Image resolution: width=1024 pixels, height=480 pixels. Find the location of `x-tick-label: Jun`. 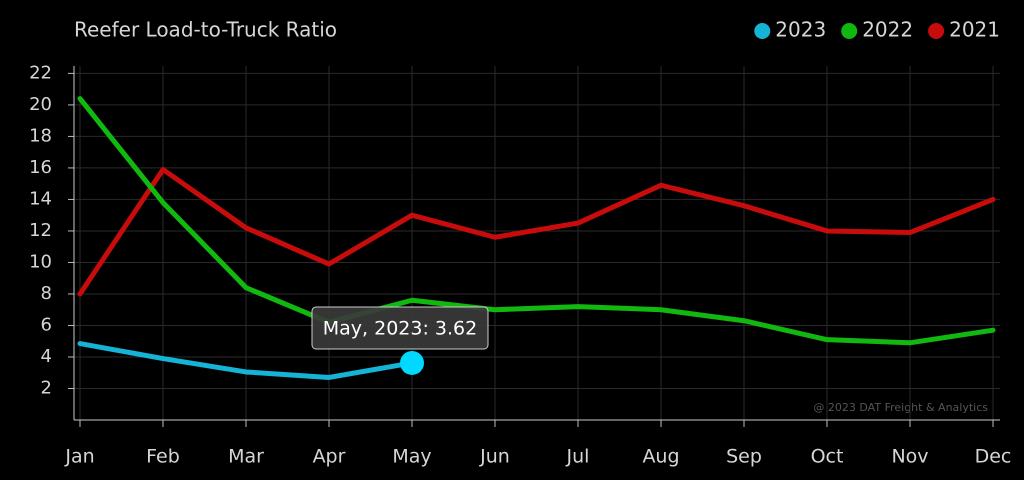

x-tick-label: Jun is located at coordinates (494, 457).